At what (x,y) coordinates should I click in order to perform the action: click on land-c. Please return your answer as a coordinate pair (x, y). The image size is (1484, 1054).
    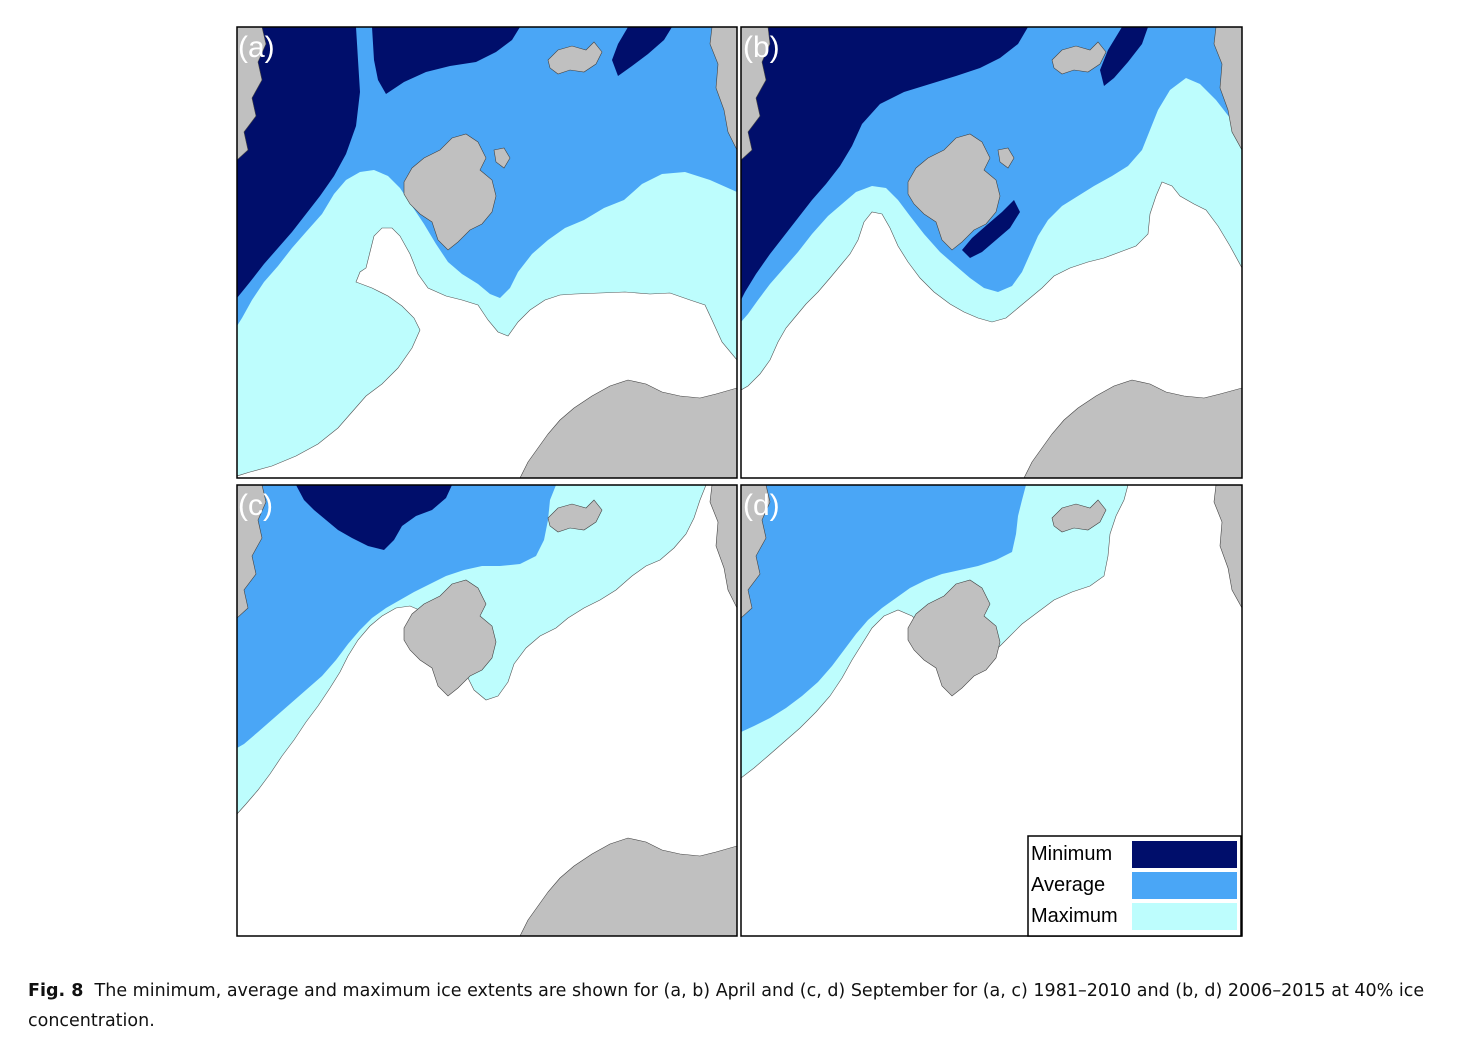
    Looking at the image, I should click on (487, 710).